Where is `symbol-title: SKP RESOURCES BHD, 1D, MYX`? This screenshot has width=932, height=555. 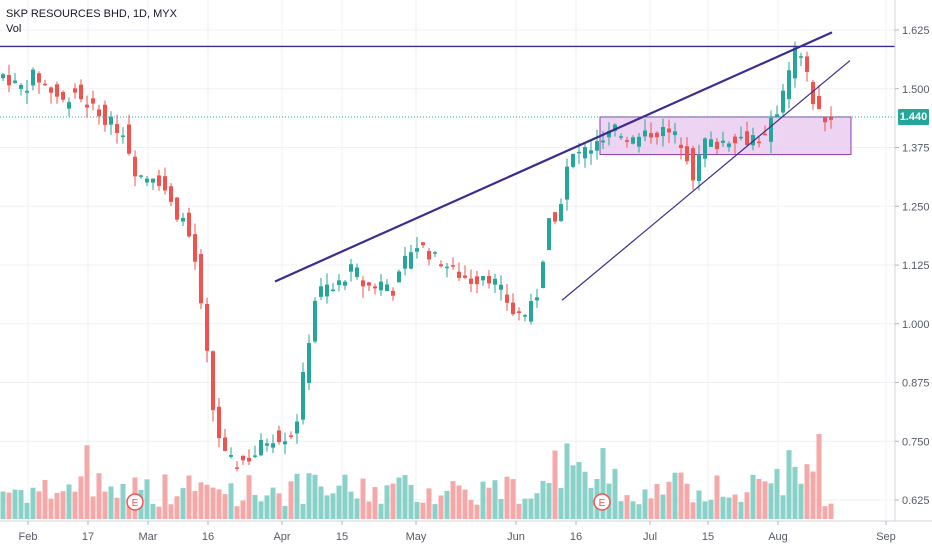
symbol-title: SKP RESOURCES BHD, 1D, MYX is located at coordinates (91, 14).